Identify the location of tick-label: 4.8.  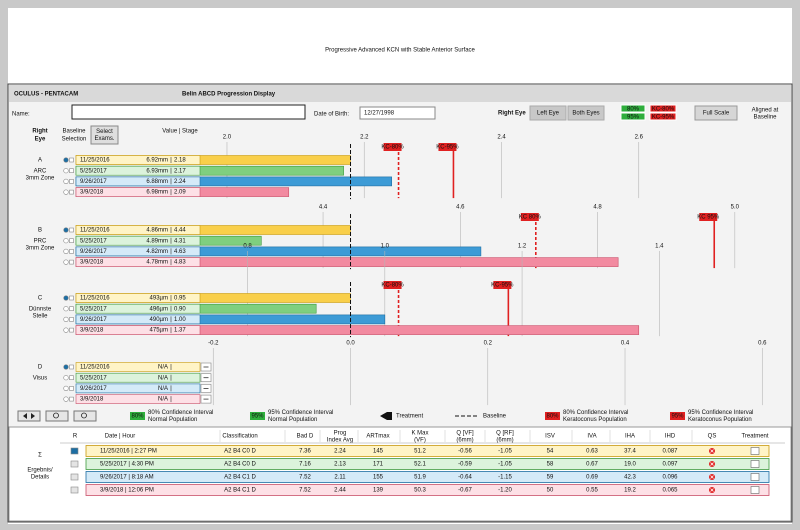
(597, 208).